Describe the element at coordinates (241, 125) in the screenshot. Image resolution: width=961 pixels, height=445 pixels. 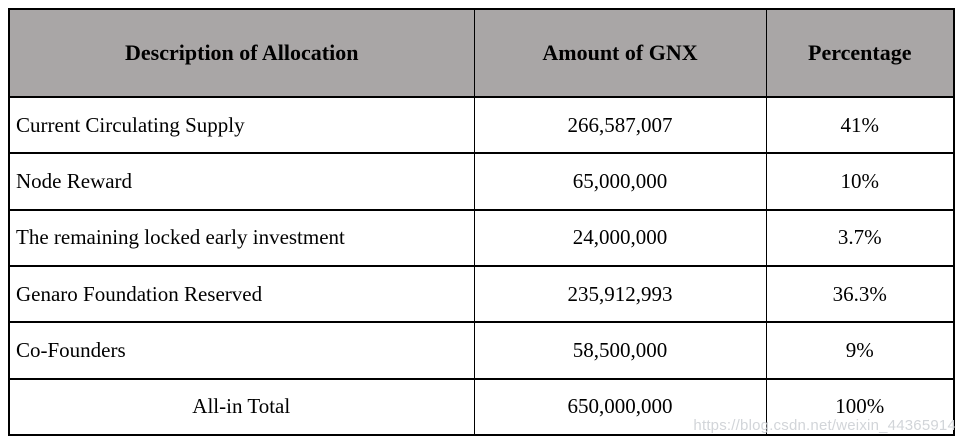
I see `row-description: Current Circulating Supply` at that location.